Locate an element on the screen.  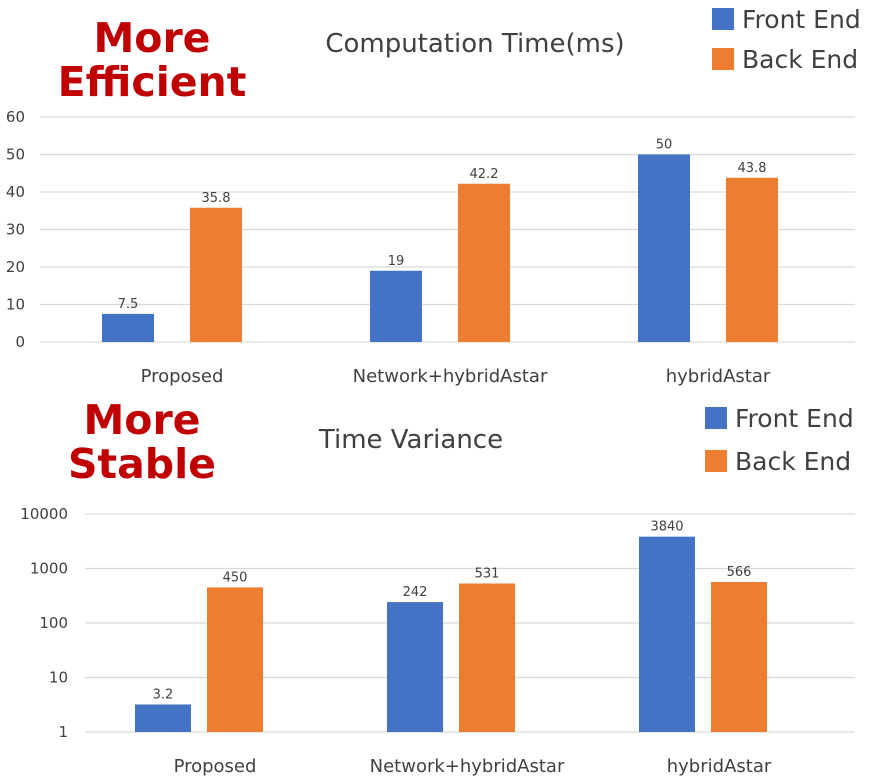
annotation-line: Efficient is located at coordinates (152, 82).